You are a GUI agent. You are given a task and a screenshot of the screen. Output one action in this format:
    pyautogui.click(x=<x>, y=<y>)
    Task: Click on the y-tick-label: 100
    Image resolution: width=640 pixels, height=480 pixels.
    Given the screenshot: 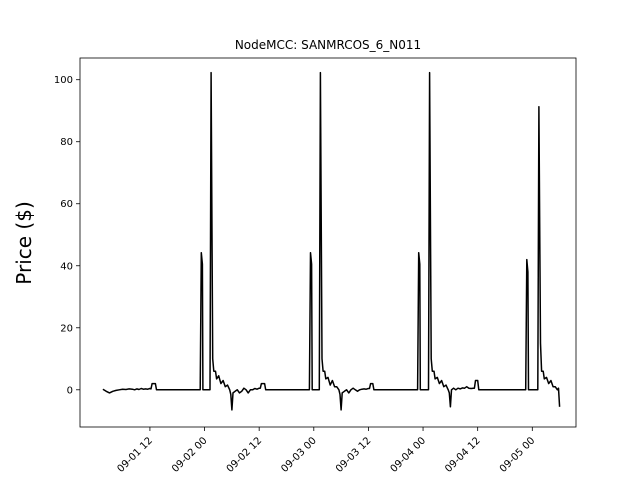 What is the action you would take?
    pyautogui.click(x=63, y=80)
    